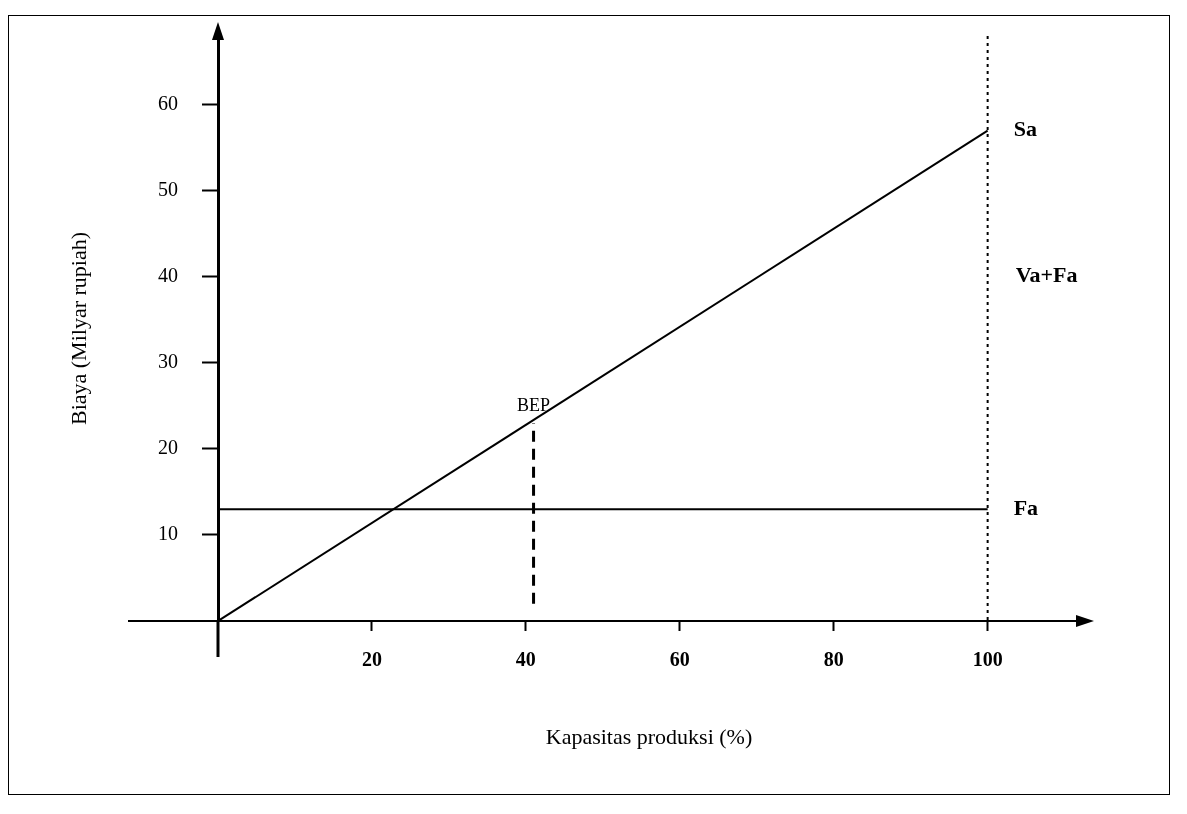 This screenshot has width=1187, height=814. Describe the element at coordinates (168, 447) in the screenshot. I see `y-tick-label: 20` at that location.